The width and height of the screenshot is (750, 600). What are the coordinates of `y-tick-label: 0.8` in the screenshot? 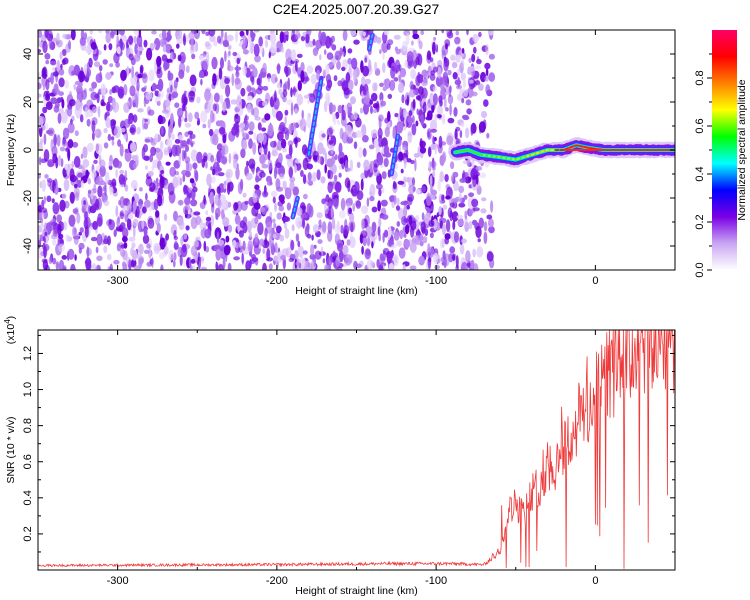 It's located at (28, 425).